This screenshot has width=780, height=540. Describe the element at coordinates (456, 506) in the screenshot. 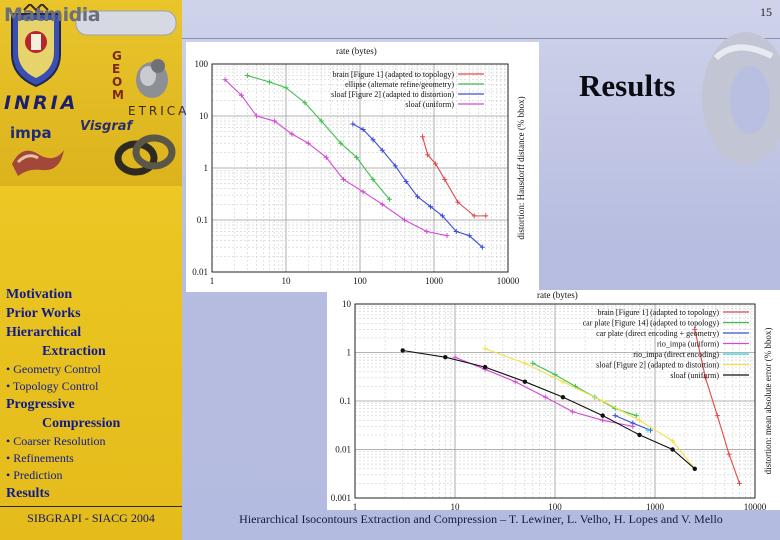

I see `x-tick-label: 10` at that location.